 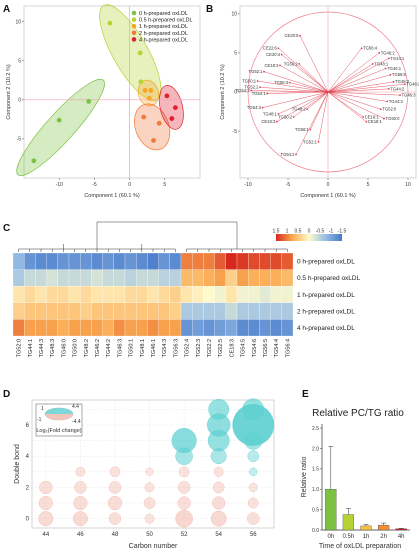 What do you see at coordinates (281, 82) in the screenshot?
I see `loading-label: TG56:3` at bounding box center [281, 82].